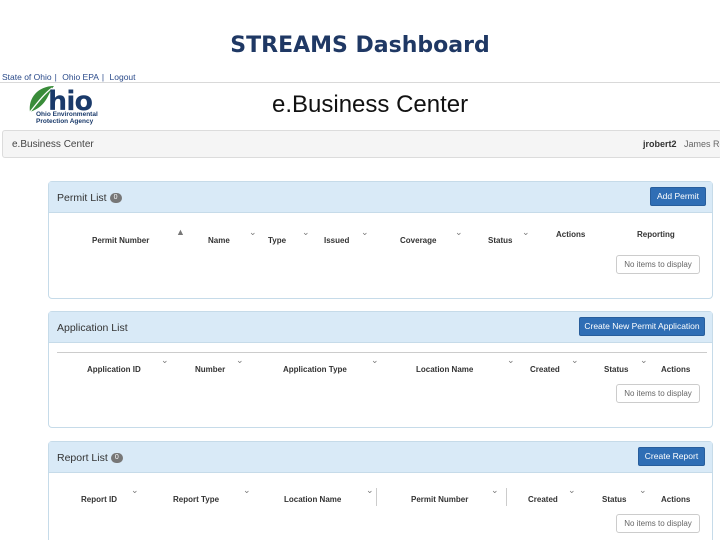 The image size is (720, 540). Describe the element at coordinates (82, 458) in the screenshot. I see `report-list-title: Report List` at that location.